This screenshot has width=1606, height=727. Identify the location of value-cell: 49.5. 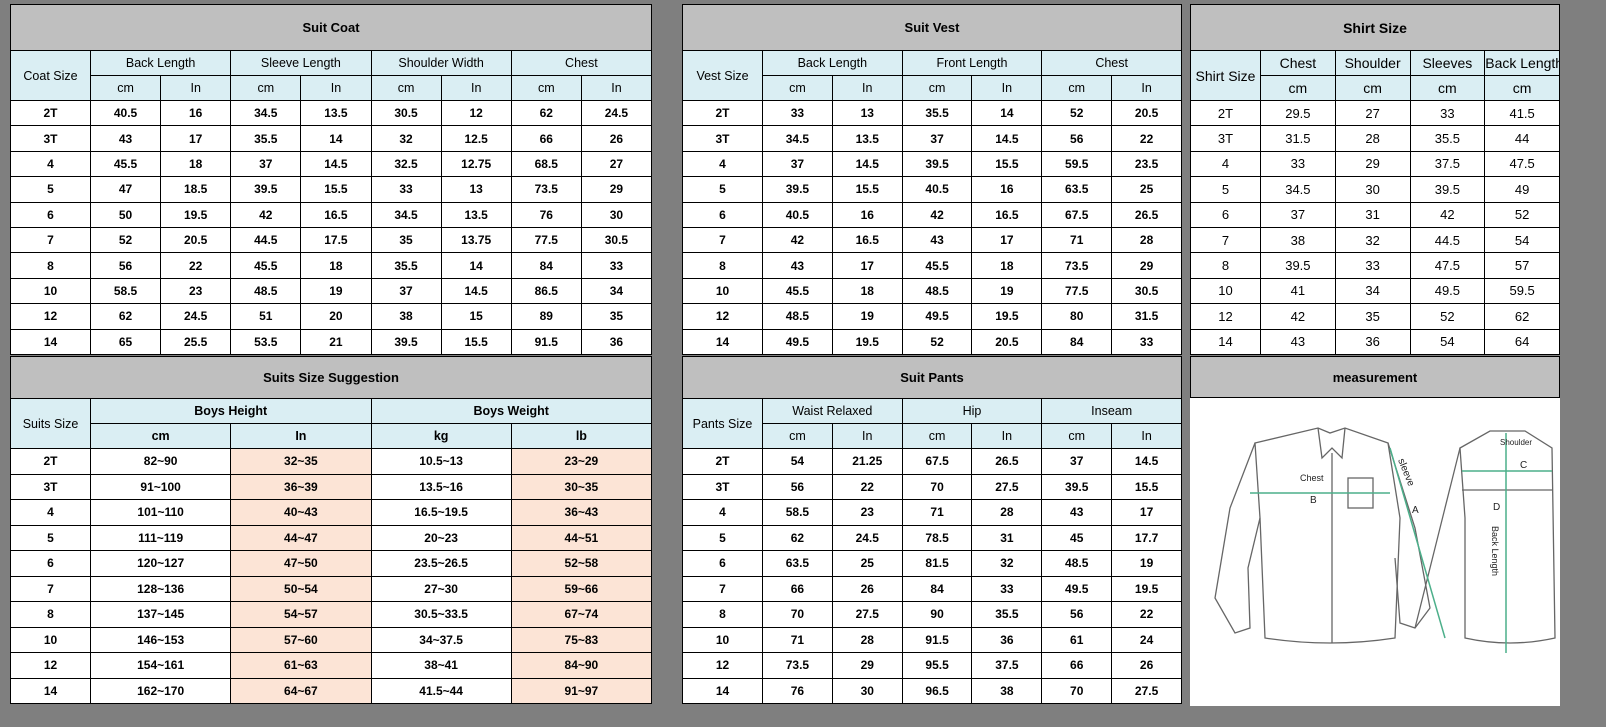
(1447, 291).